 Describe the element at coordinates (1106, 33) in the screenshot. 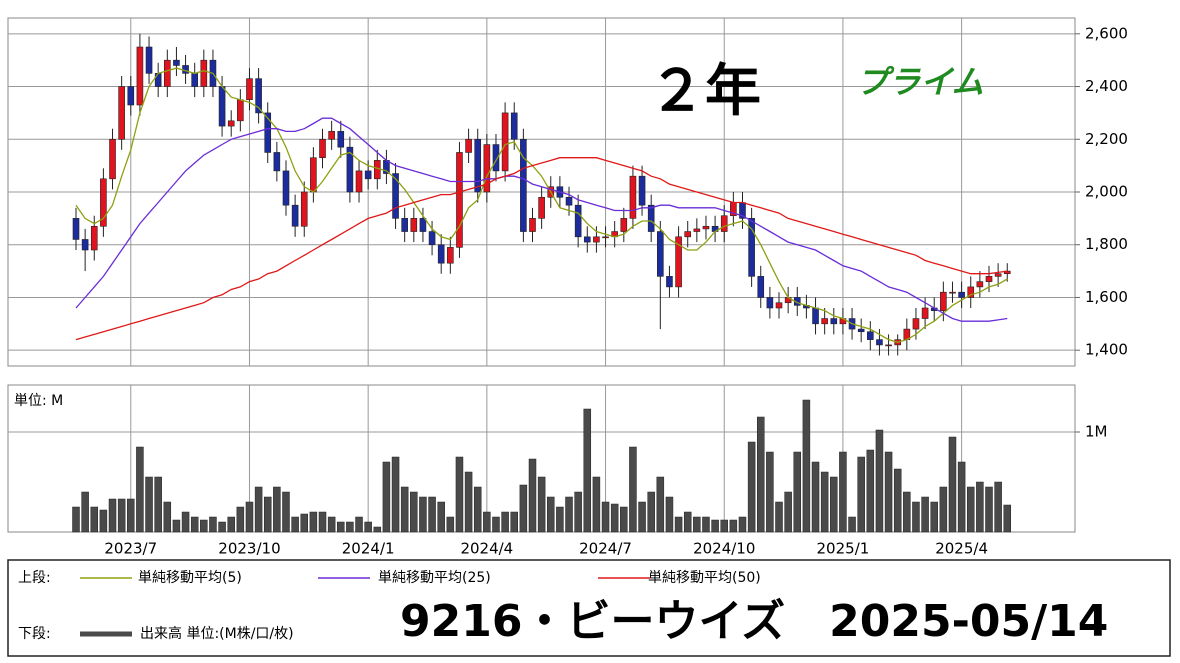

I see `y-tick-label: 2,600` at that location.